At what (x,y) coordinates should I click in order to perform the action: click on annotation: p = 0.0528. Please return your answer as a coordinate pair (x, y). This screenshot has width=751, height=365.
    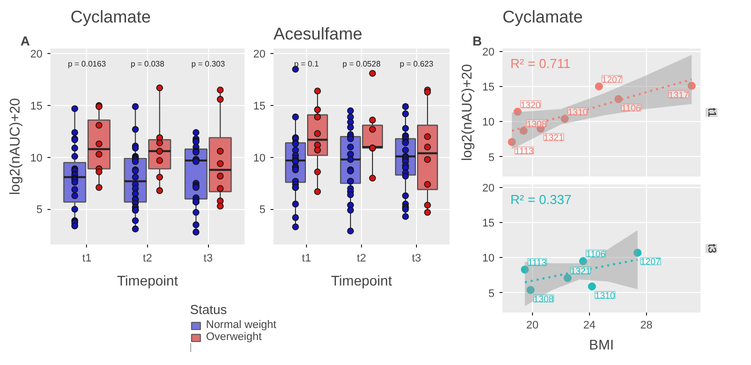
    Looking at the image, I should click on (362, 64).